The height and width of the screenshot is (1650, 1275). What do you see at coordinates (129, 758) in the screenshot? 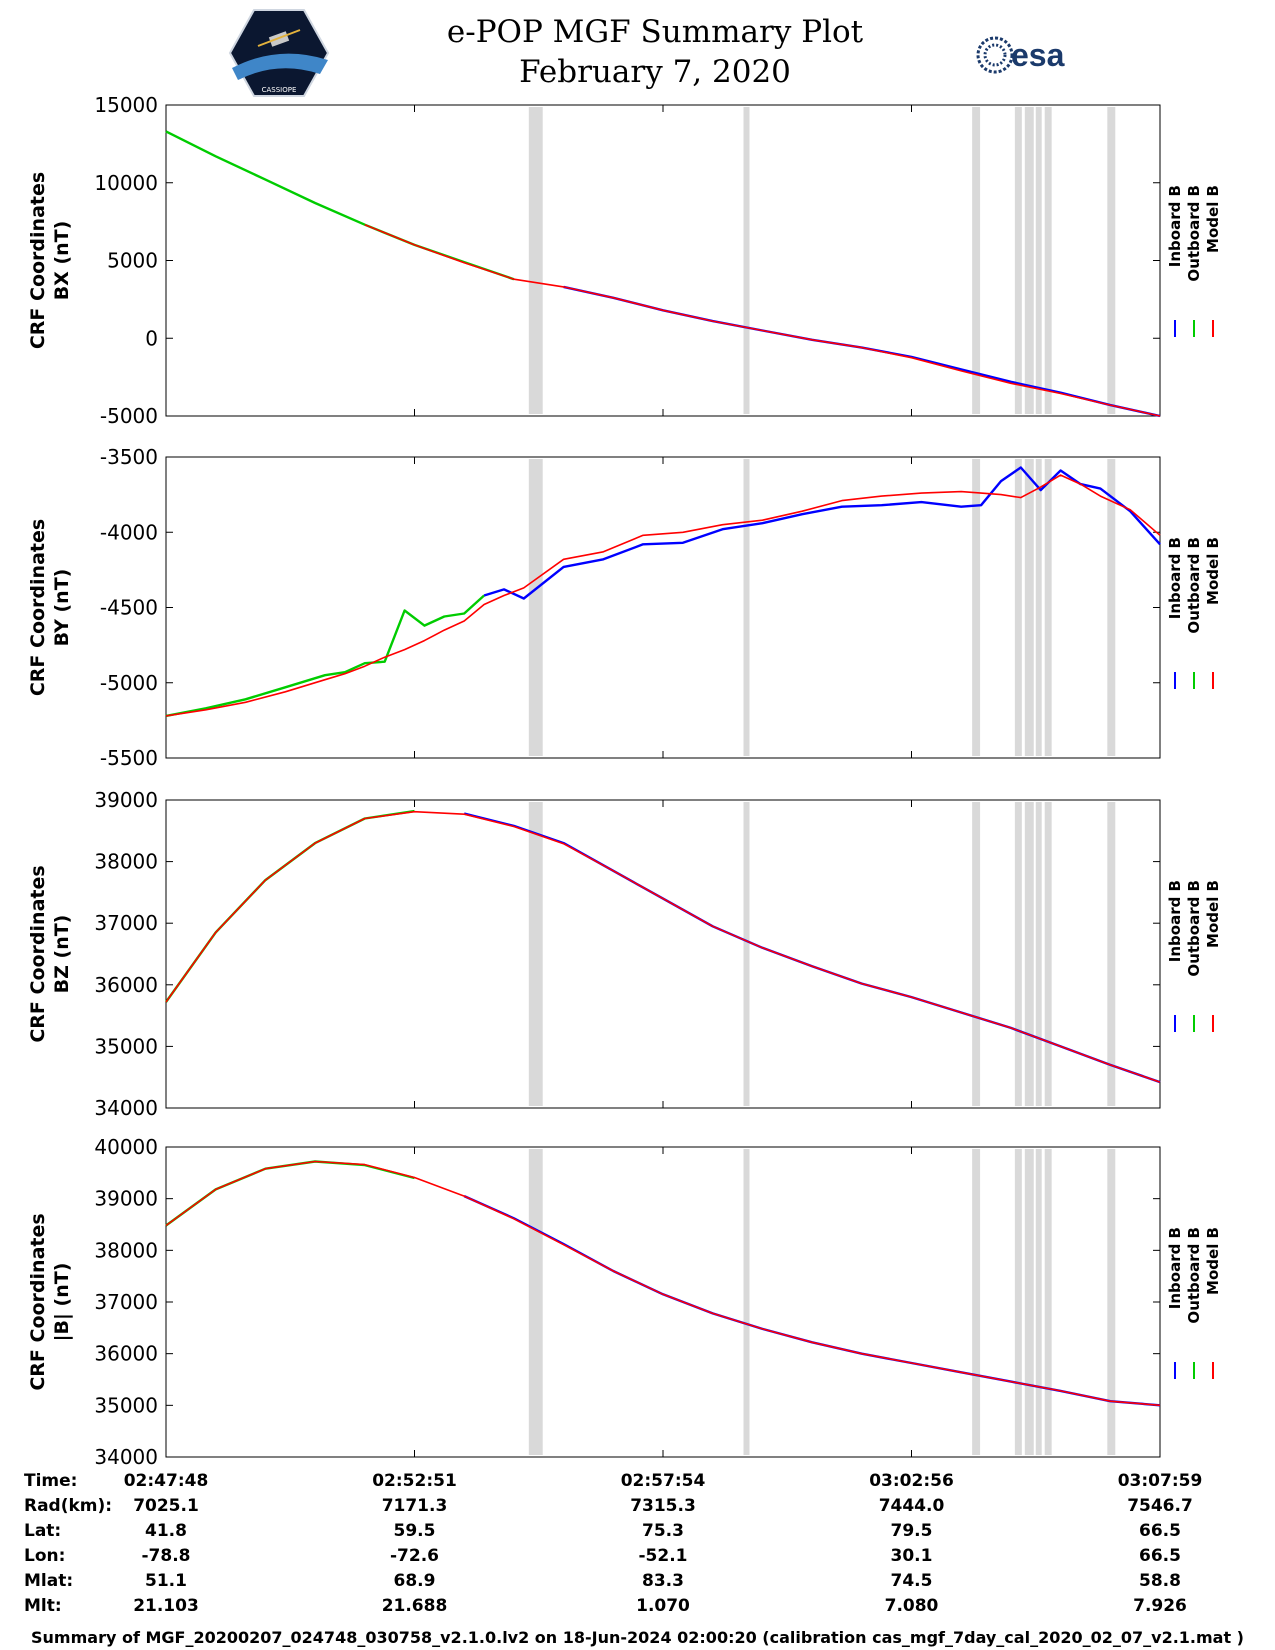
I see `y-tick-label: -5500` at bounding box center [129, 758].